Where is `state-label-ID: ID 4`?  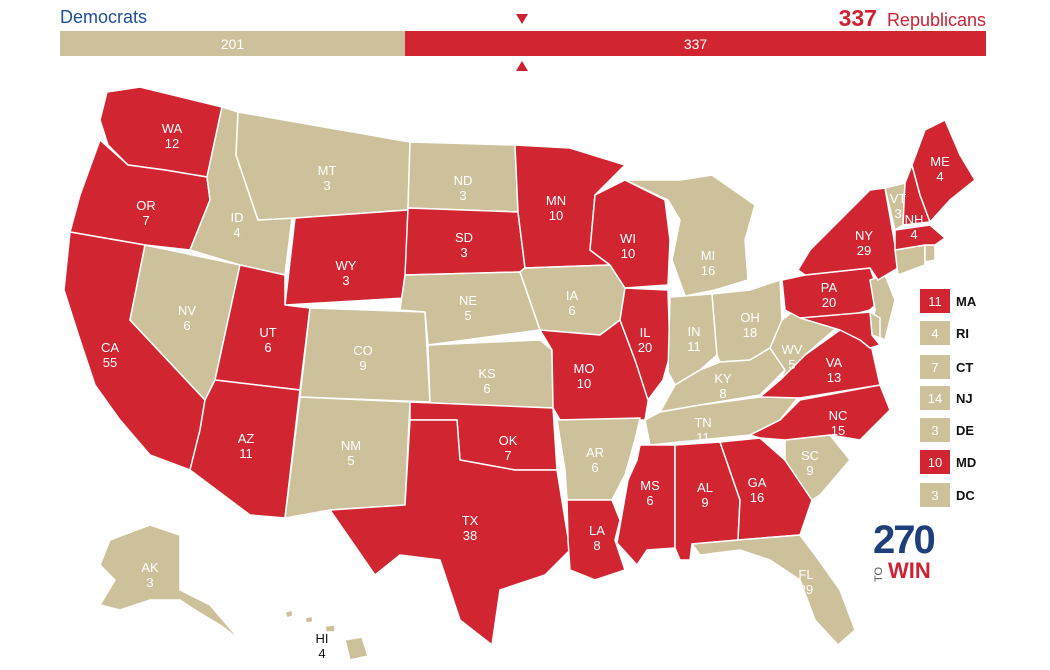 state-label-ID: ID 4 is located at coordinates (237, 225).